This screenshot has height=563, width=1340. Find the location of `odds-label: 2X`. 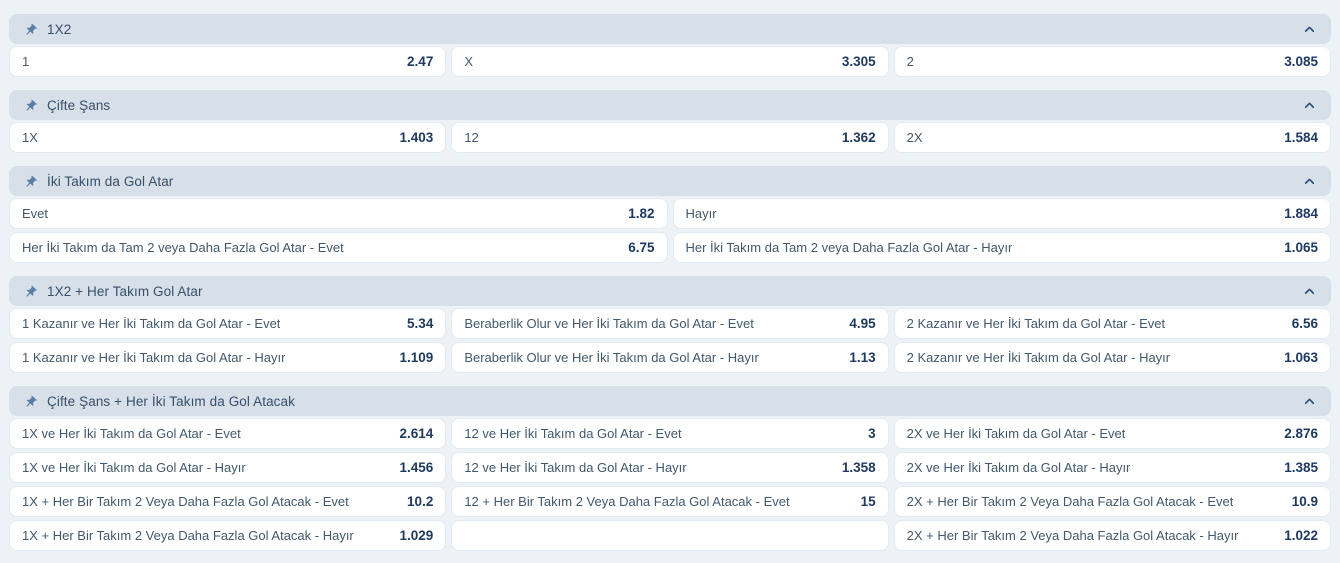

odds-label: 2X is located at coordinates (914, 137).